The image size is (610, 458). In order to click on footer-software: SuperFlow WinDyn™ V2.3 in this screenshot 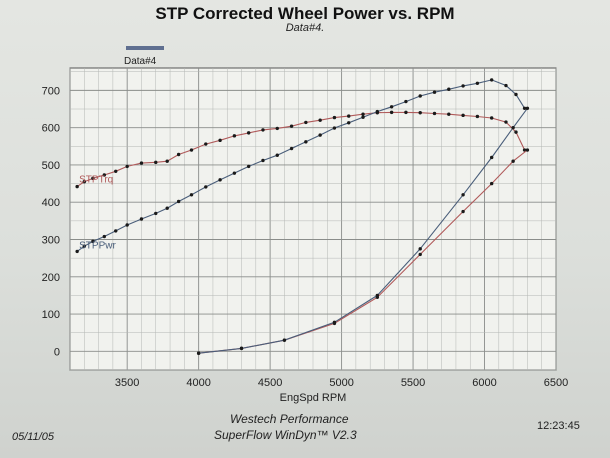, I will do `click(285, 435)`.